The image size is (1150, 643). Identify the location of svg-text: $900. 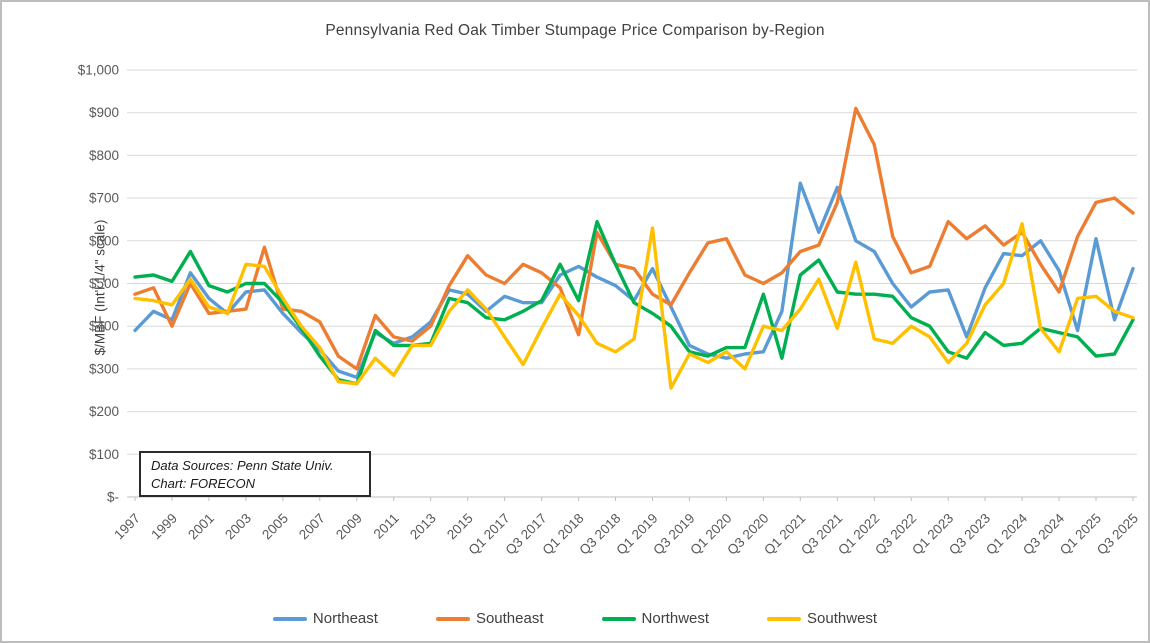
(104, 112).